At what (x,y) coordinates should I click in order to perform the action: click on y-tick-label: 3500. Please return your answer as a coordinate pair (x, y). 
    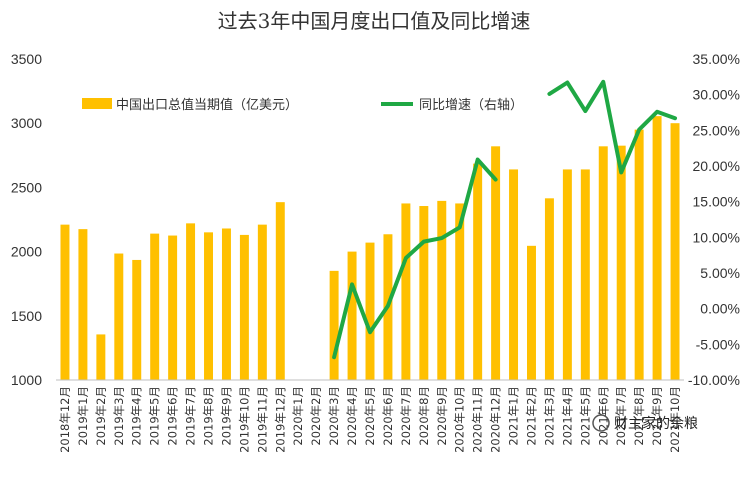
    Looking at the image, I should click on (26, 59).